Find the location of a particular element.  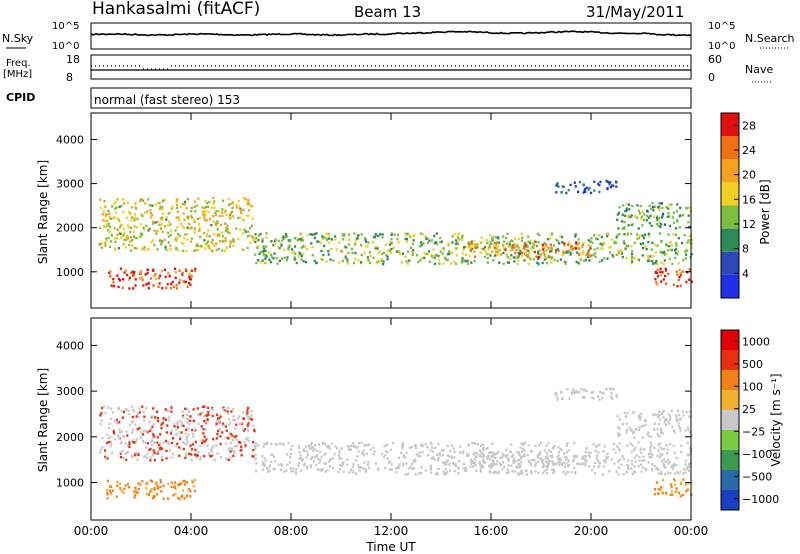

nsearch-tick-low: 10^0 is located at coordinates (721, 46).